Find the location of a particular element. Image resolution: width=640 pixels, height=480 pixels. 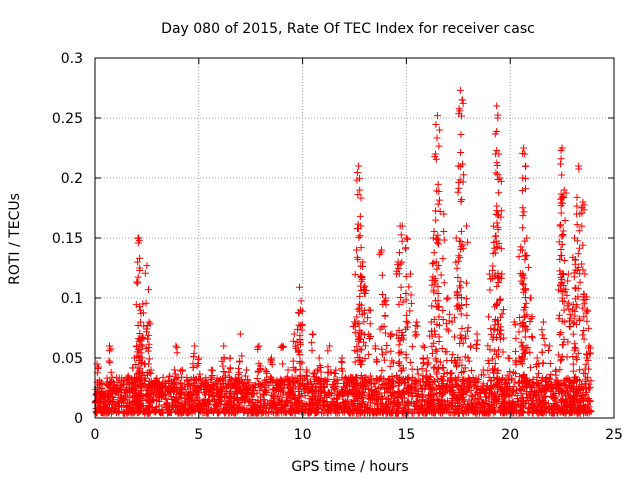

x-tick-label: 25 is located at coordinates (614, 435).